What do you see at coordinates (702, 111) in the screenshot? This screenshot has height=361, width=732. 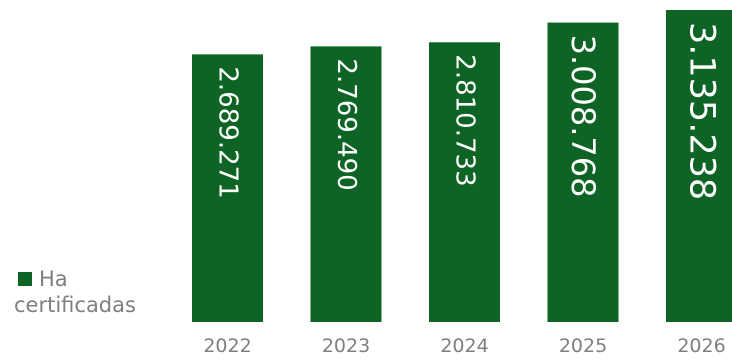 I see `data-label-2026: 3.135.238` at bounding box center [702, 111].